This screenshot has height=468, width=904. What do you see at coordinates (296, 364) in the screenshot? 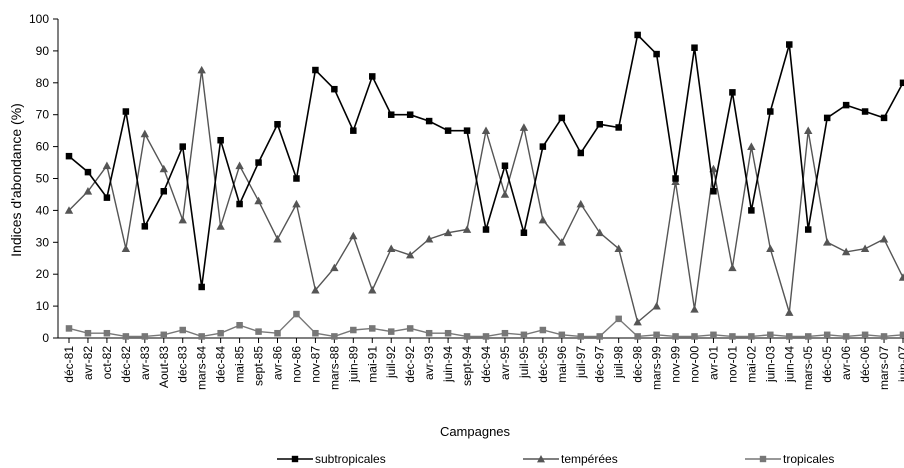
I see `x-tick-label: nov-86` at bounding box center [296, 364].